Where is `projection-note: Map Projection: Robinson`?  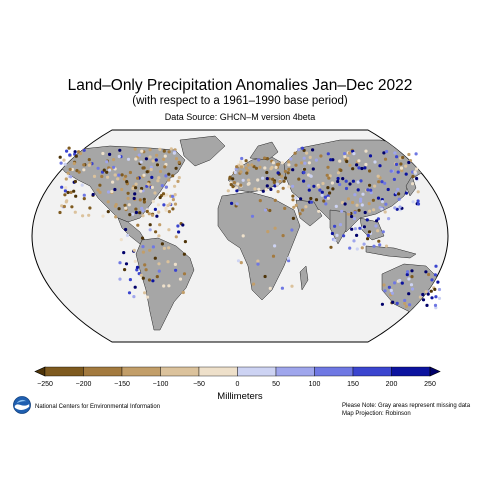 projection-note: Map Projection: Robinson is located at coordinates (376, 414).